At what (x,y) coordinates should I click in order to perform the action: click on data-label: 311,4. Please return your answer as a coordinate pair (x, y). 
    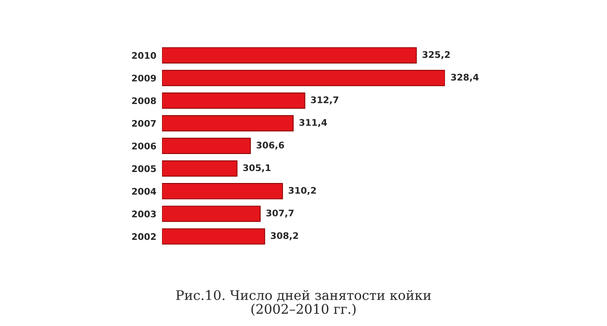
    Looking at the image, I should click on (313, 123).